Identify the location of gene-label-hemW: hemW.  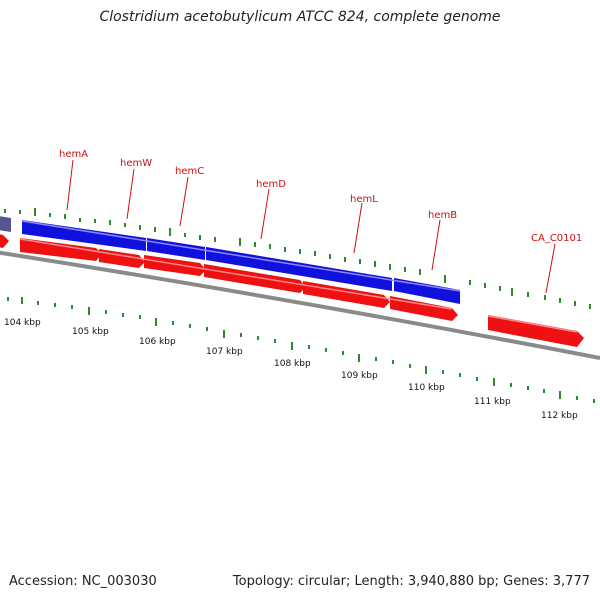
(136, 163).